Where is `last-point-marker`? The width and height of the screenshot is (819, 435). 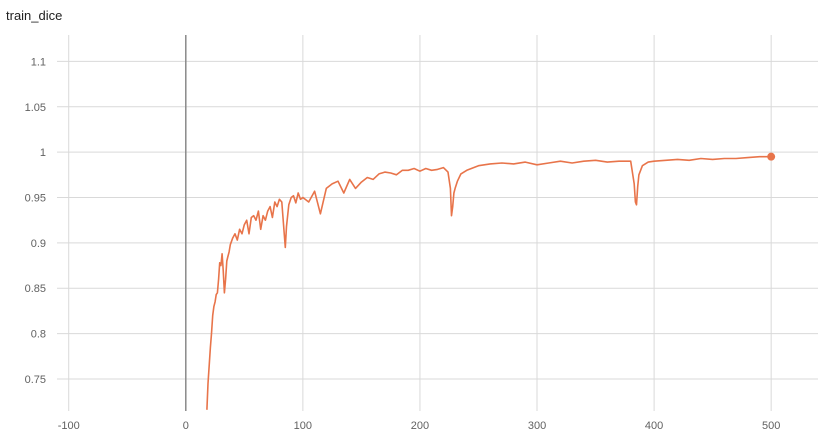 last-point-marker is located at coordinates (771, 156).